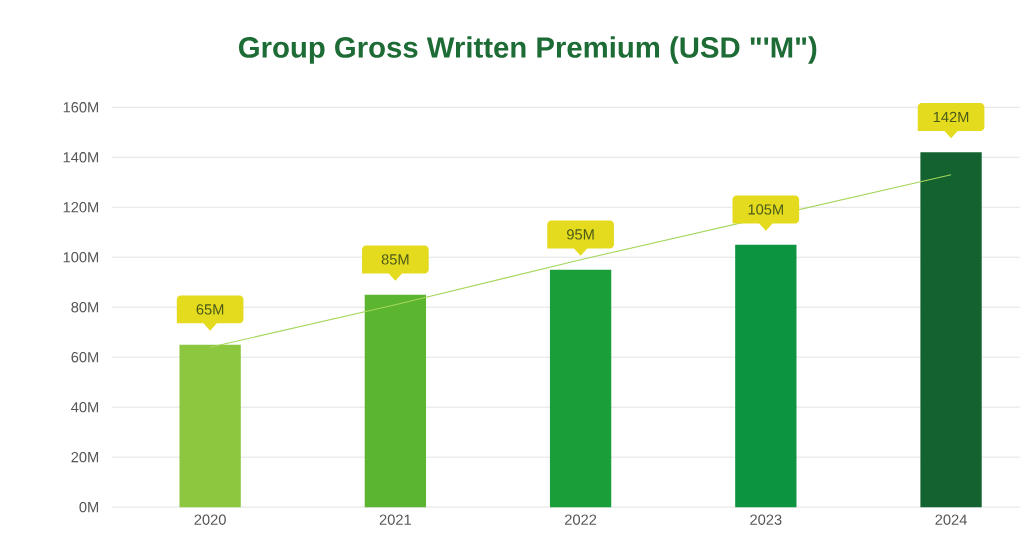 The height and width of the screenshot is (550, 1020). What do you see at coordinates (765, 209) in the screenshot?
I see `data-label: 105M` at bounding box center [765, 209].